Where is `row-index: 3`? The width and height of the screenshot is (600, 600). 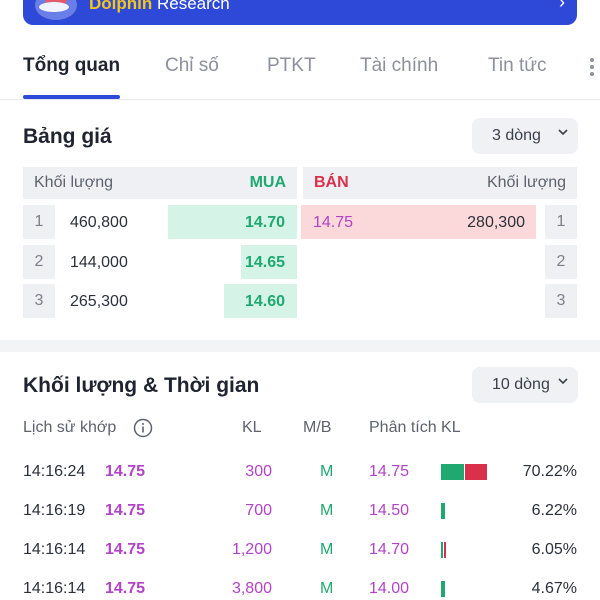 row-index: 3 is located at coordinates (39, 301).